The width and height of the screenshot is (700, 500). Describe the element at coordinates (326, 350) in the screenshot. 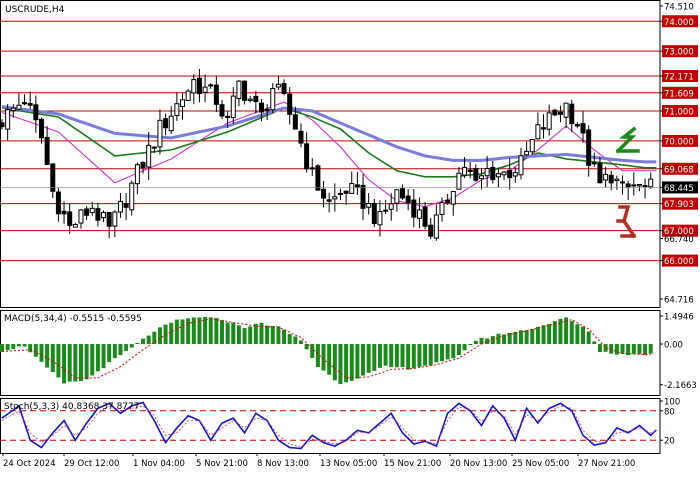

I see `macd-panel` at that location.